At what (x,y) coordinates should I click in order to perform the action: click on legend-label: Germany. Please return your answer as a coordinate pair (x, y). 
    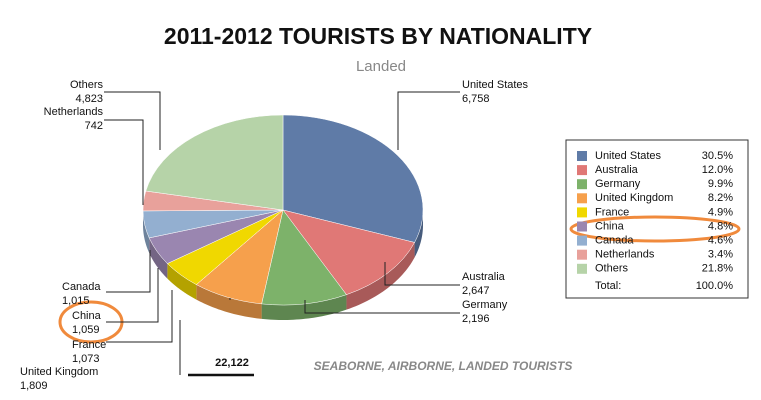
    Looking at the image, I should click on (618, 184).